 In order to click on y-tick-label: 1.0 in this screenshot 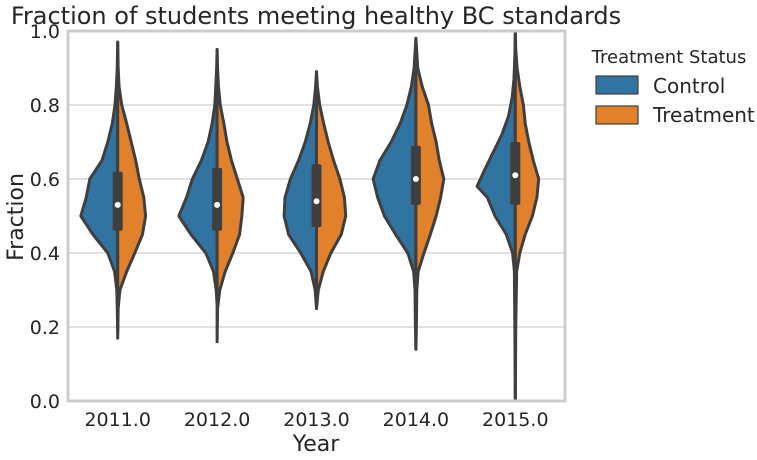, I will do `click(45, 32)`.